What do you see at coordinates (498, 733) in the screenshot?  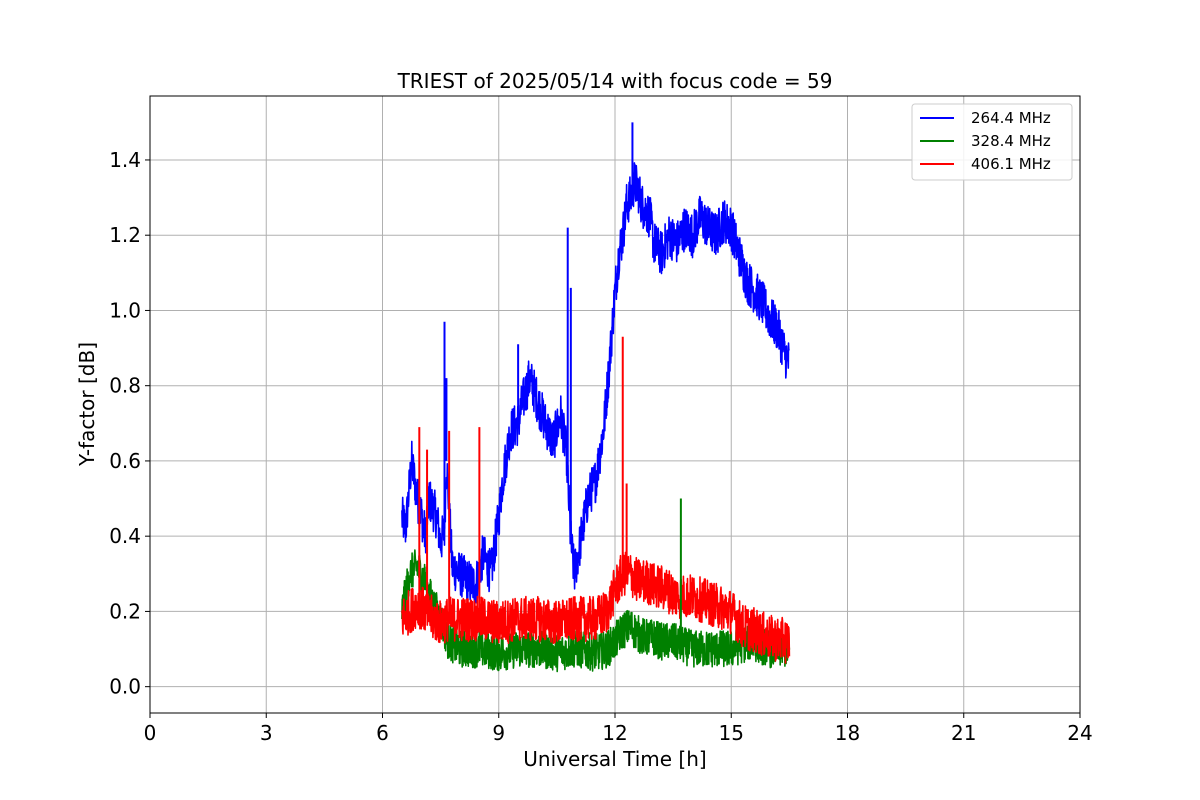 I see `x-tick-label: 9` at bounding box center [498, 733].